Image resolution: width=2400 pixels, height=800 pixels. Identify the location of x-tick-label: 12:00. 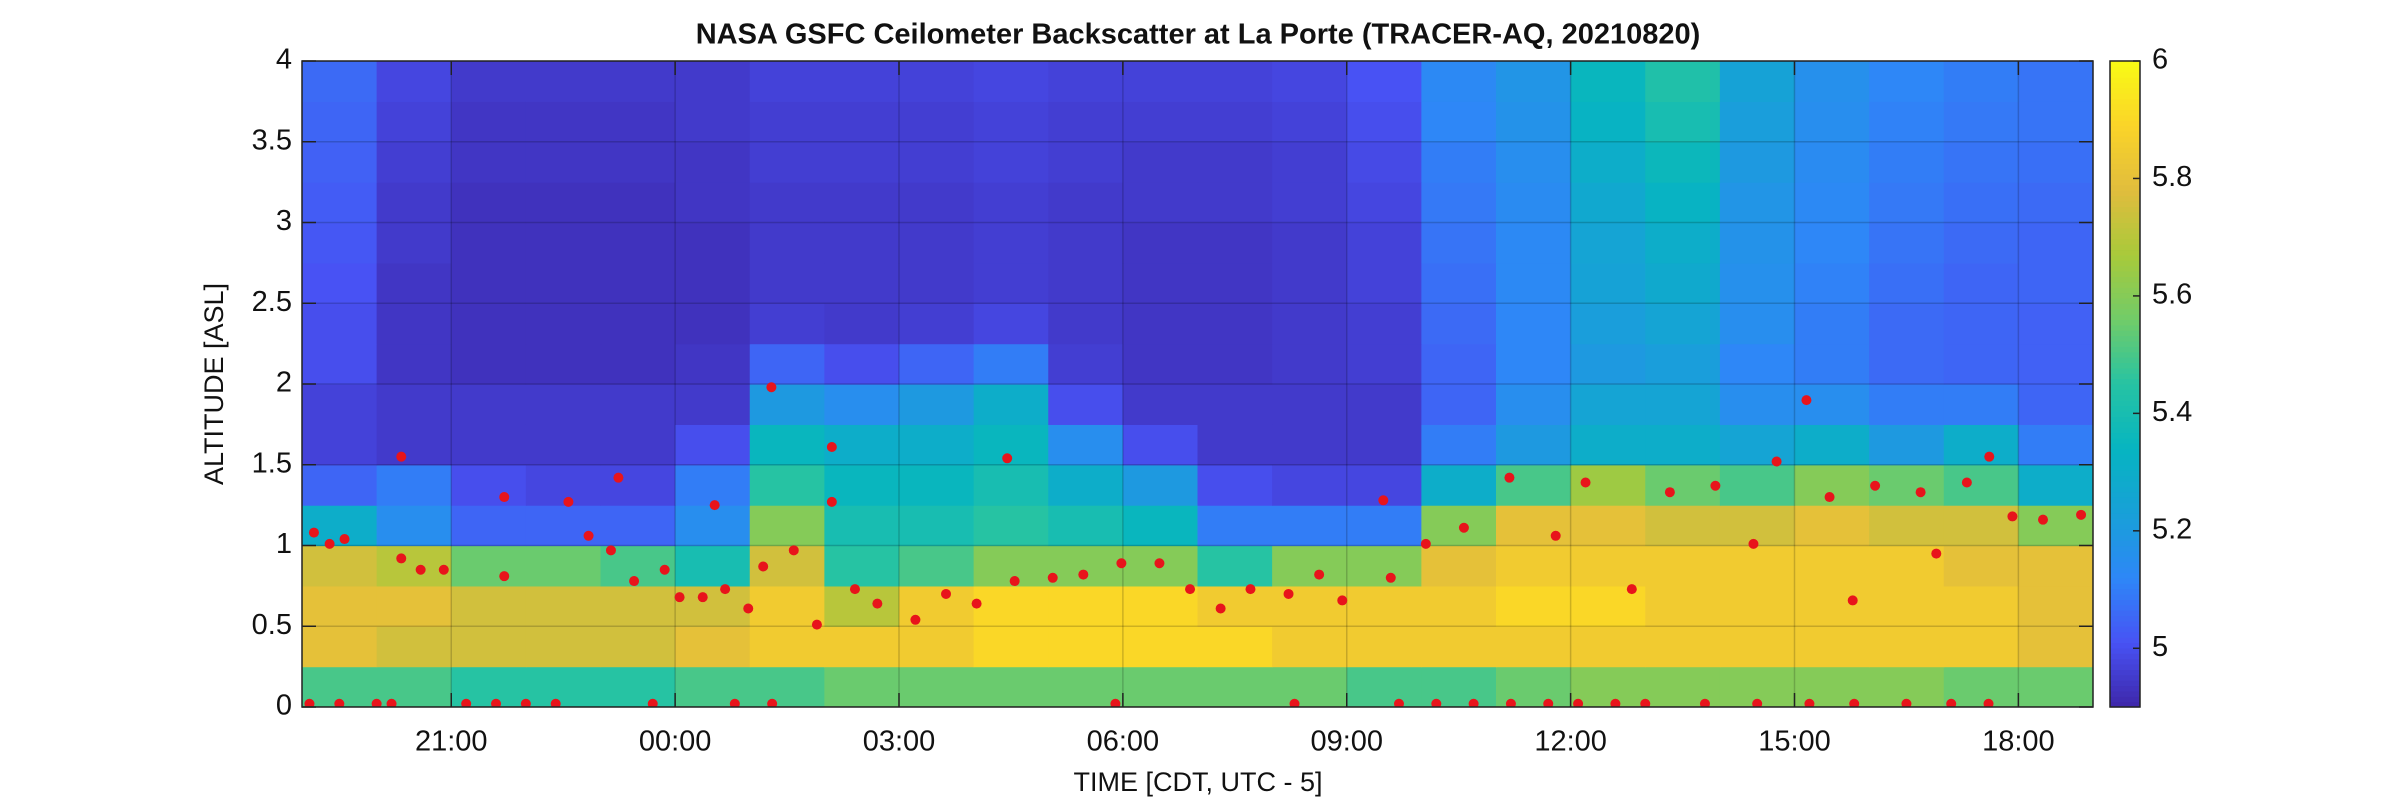
(1570, 742).